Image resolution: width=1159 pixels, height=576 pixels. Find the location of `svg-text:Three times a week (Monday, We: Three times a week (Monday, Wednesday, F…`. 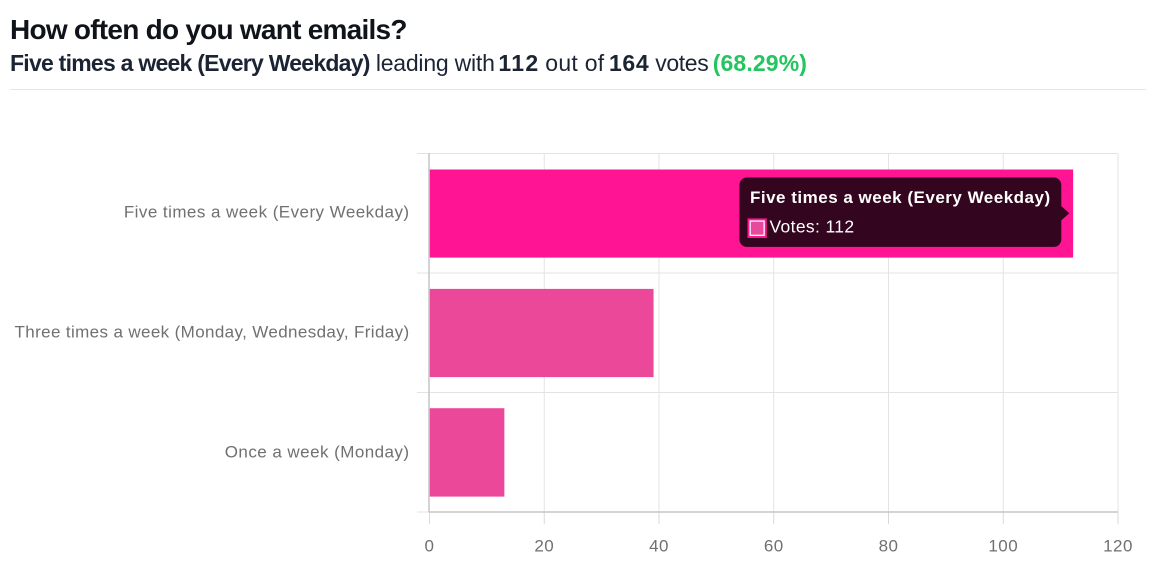

svg-text:Three times a week (Monday, We: Three times a week (Monday, Wednesday, F… is located at coordinates (212, 332).